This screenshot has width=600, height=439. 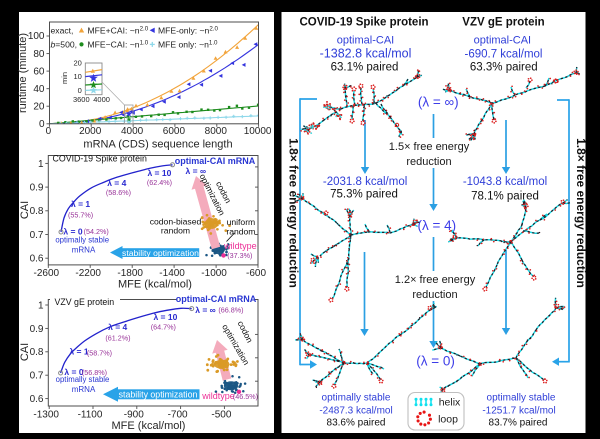 I want to click on svg-text: 75.3% paired, so click(x=364, y=194).